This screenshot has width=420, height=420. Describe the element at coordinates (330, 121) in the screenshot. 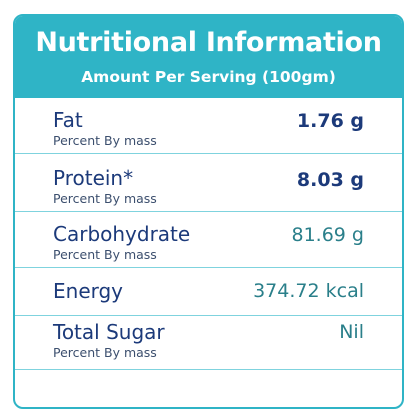

I see `nutrient-value: 1.76 g` at that location.